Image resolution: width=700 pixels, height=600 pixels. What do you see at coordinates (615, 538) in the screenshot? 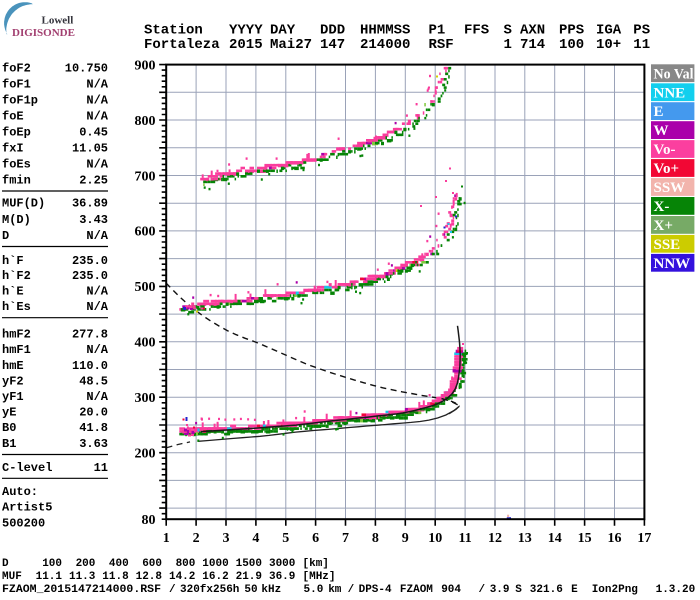
I see `svg-text: 16` at bounding box center [615, 538].